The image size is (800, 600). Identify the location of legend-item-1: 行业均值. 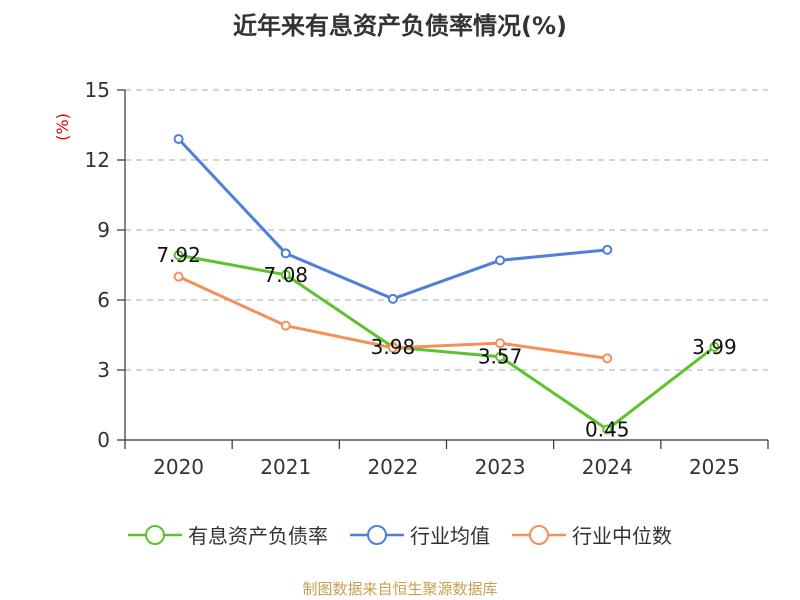
(420, 534).